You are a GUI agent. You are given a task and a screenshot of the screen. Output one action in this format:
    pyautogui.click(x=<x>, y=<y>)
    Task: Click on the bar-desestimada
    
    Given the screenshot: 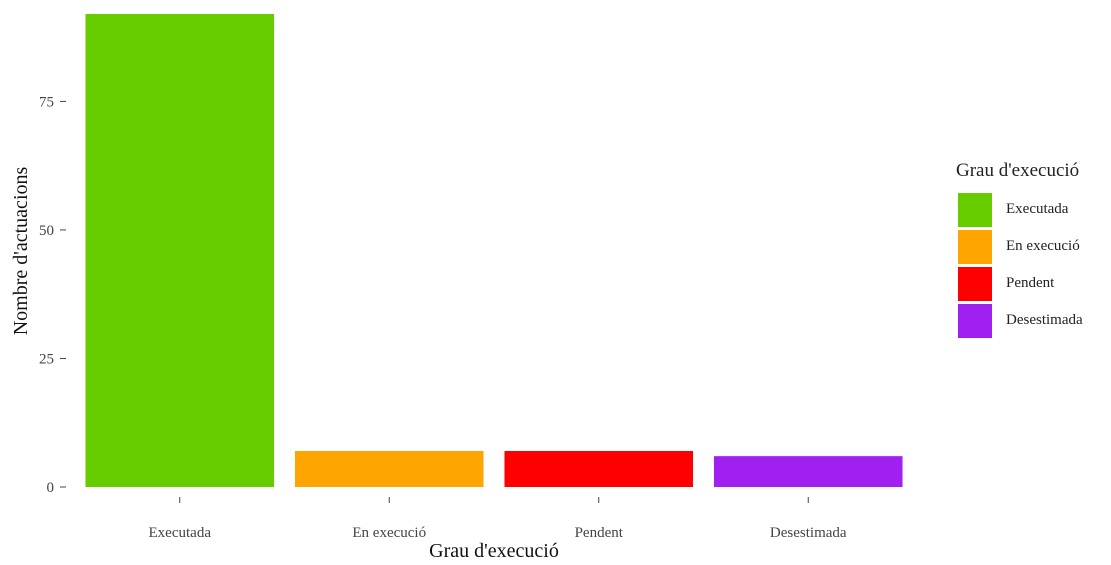 What is the action you would take?
    pyautogui.click(x=808, y=471)
    